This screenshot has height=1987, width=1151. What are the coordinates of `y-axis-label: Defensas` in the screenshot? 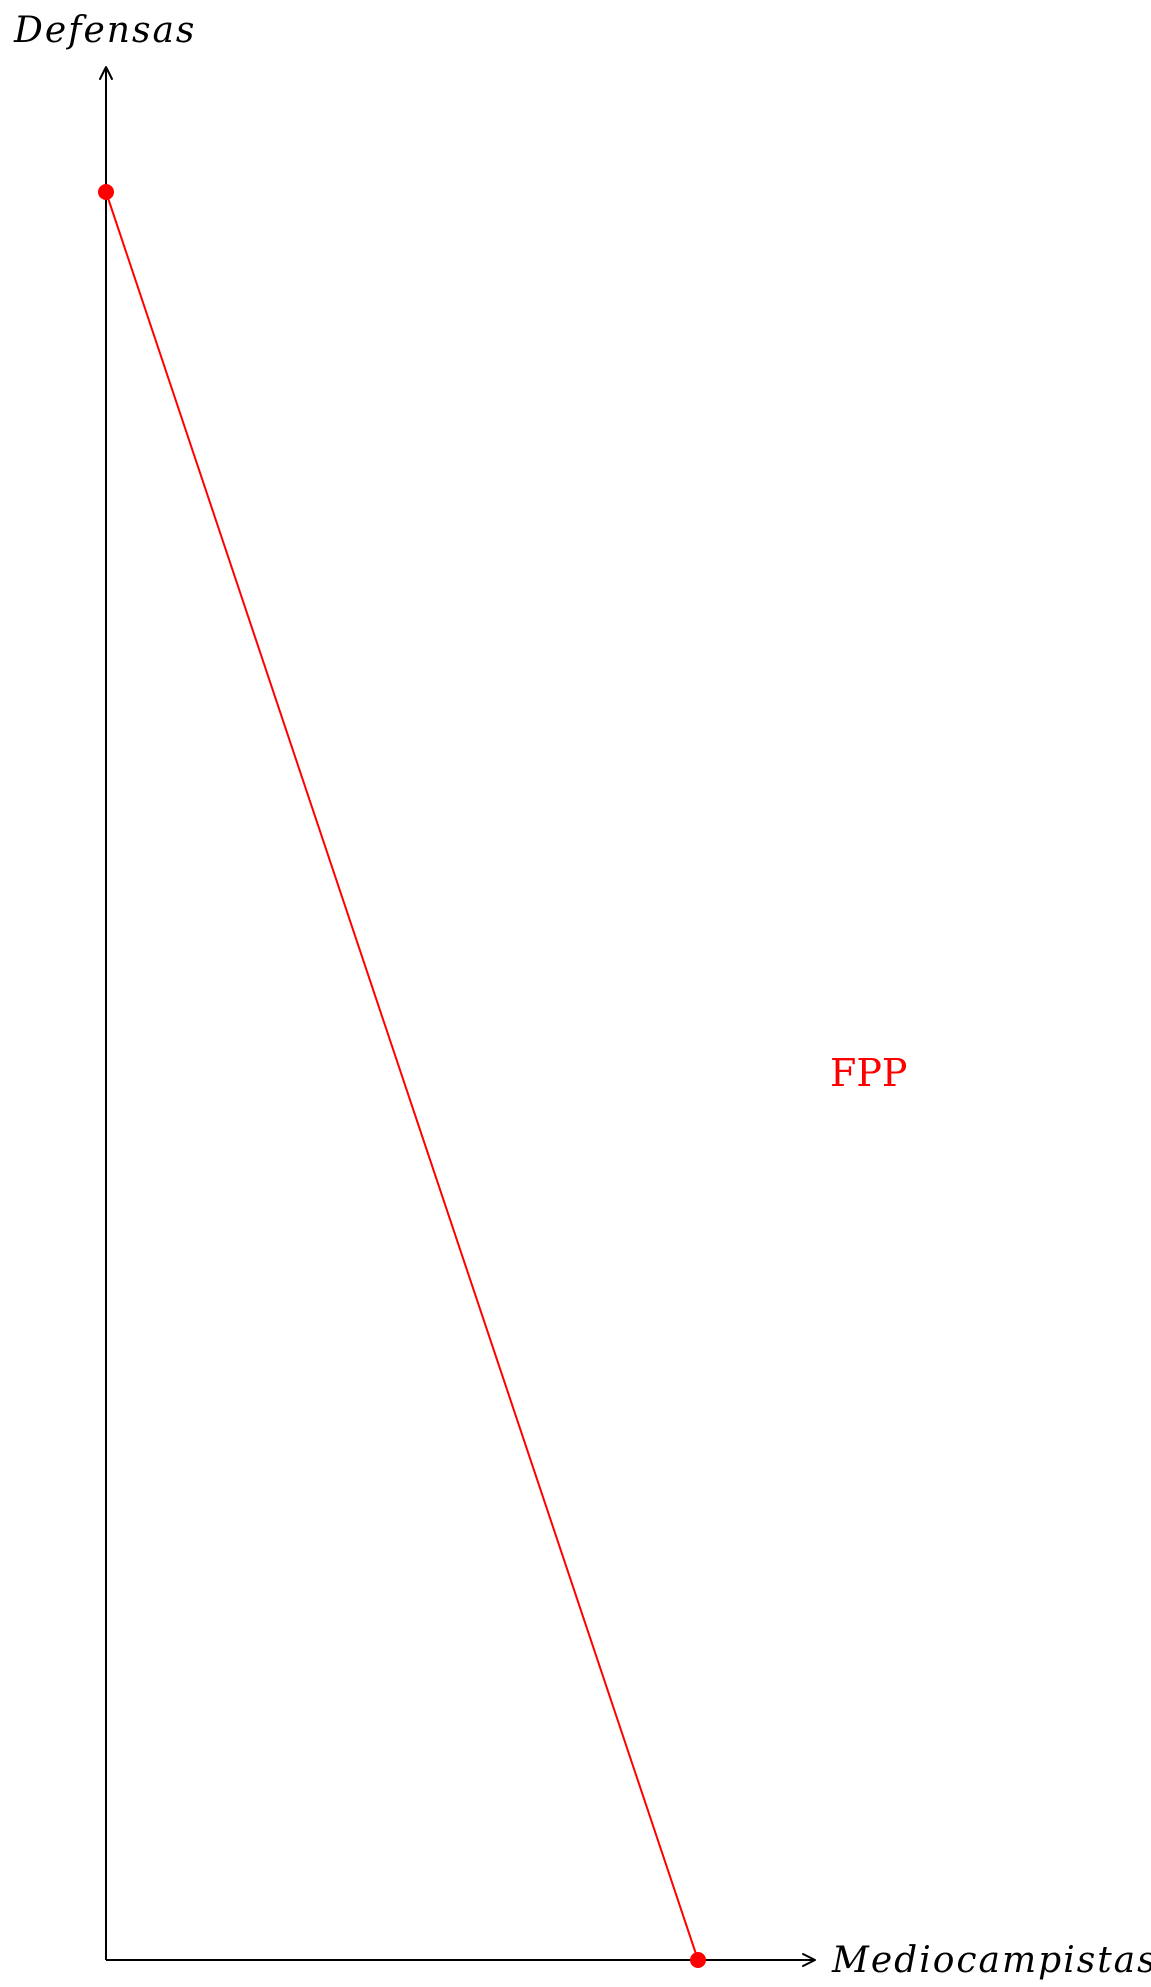 It's located at (104, 30).